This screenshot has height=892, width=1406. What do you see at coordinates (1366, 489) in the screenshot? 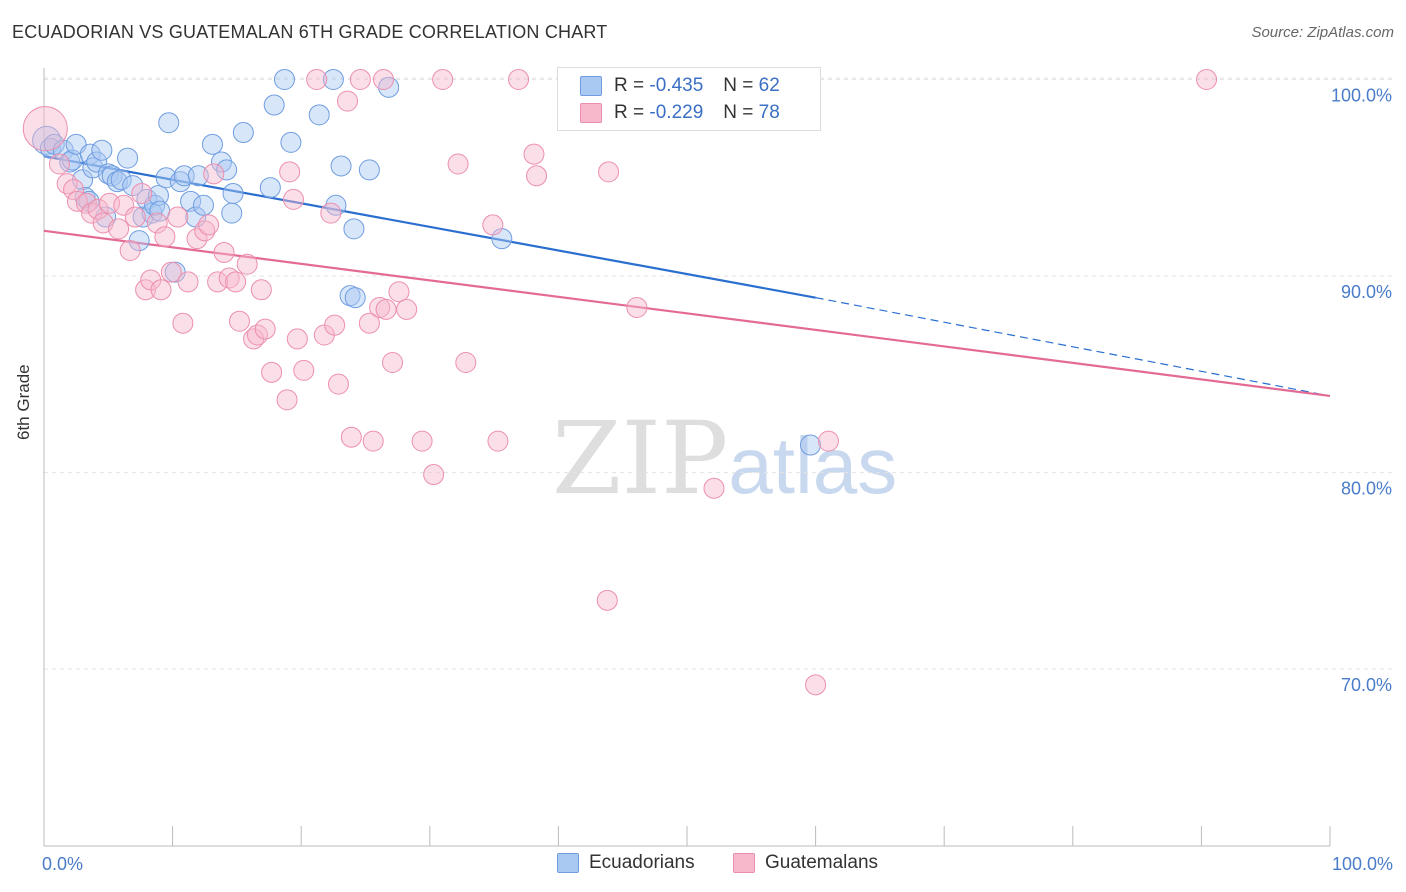
I see `y-tick-label: 80.0%` at bounding box center [1366, 489].